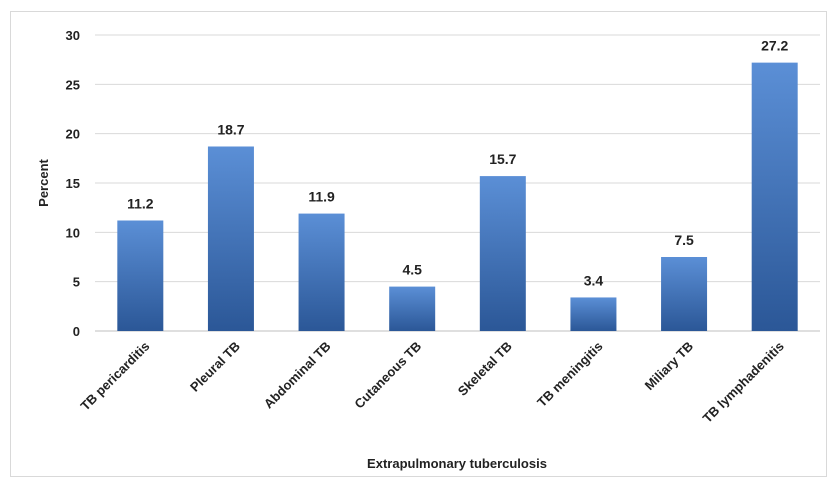  Describe the element at coordinates (43, 182) in the screenshot. I see `y-axis-title: Percent` at that location.